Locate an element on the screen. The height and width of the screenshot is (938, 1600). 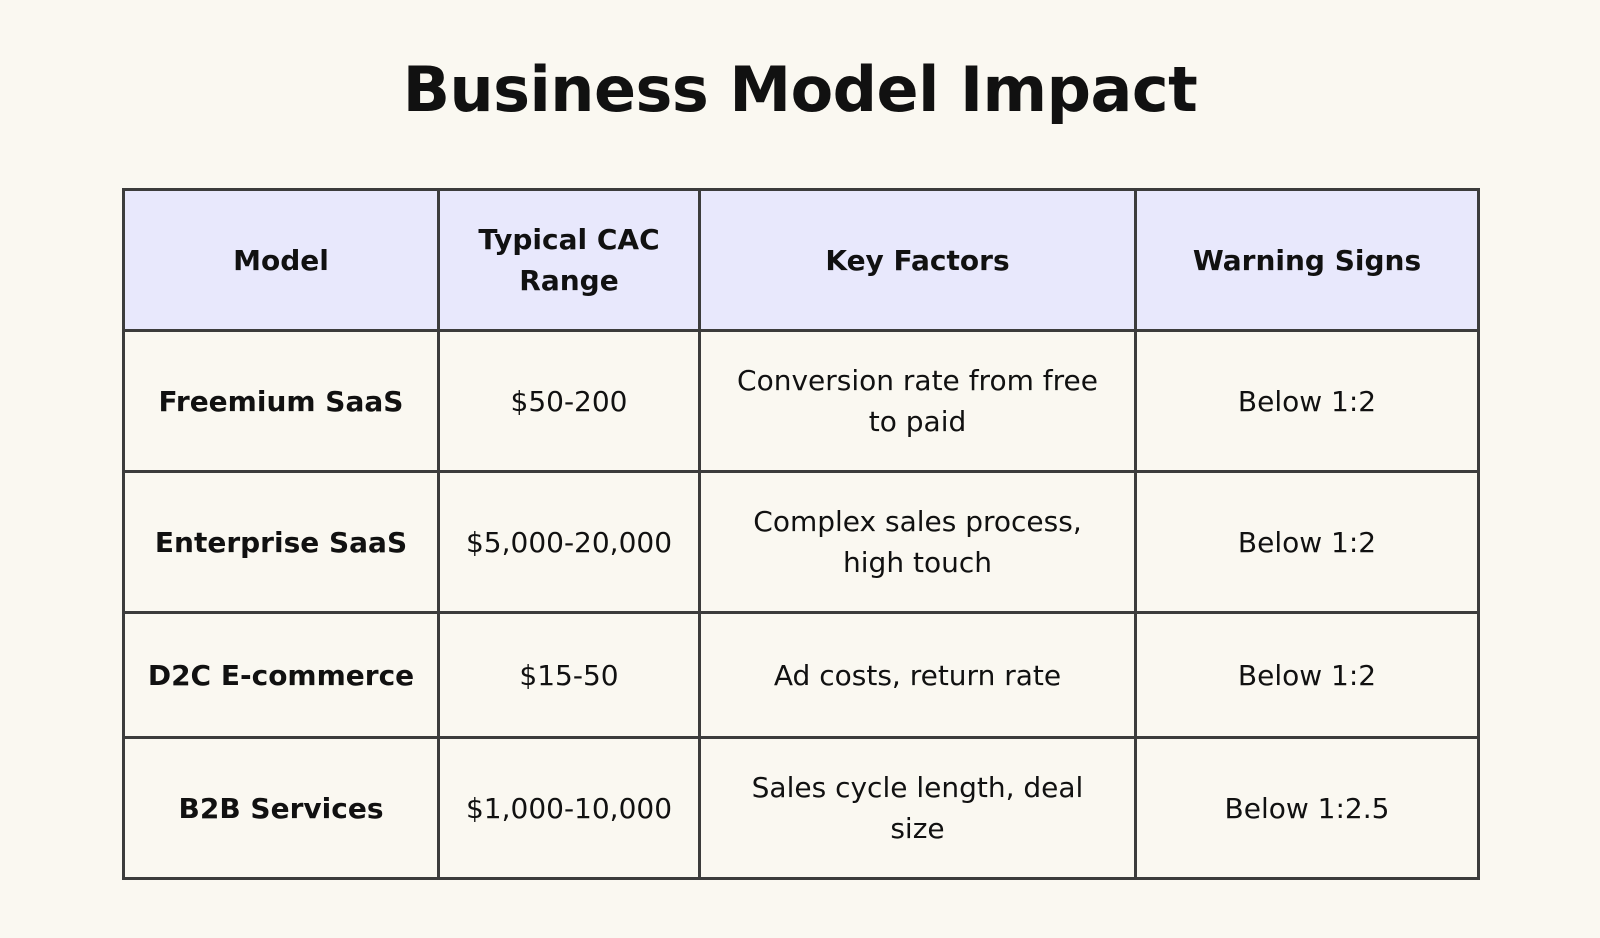
cell-key-factors: Complex sales process, high touch is located at coordinates (917, 542).